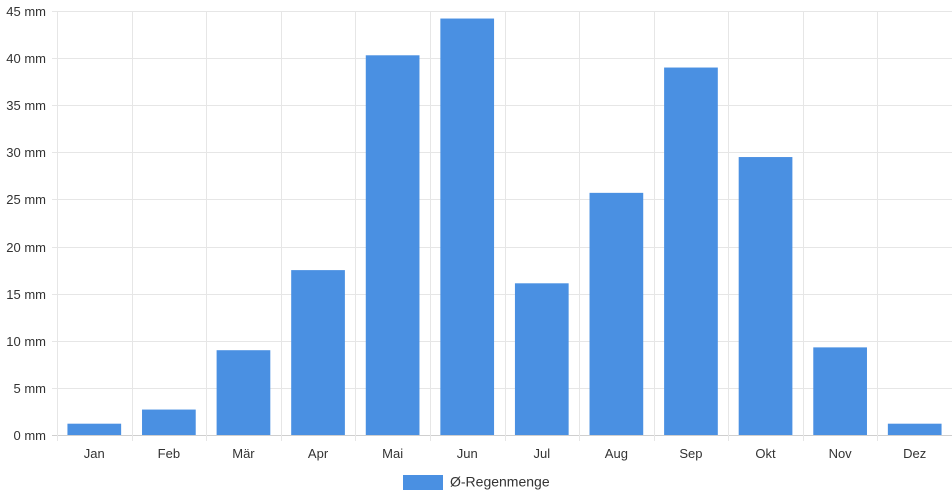  What do you see at coordinates (467, 226) in the screenshot?
I see `bar-jun` at bounding box center [467, 226].